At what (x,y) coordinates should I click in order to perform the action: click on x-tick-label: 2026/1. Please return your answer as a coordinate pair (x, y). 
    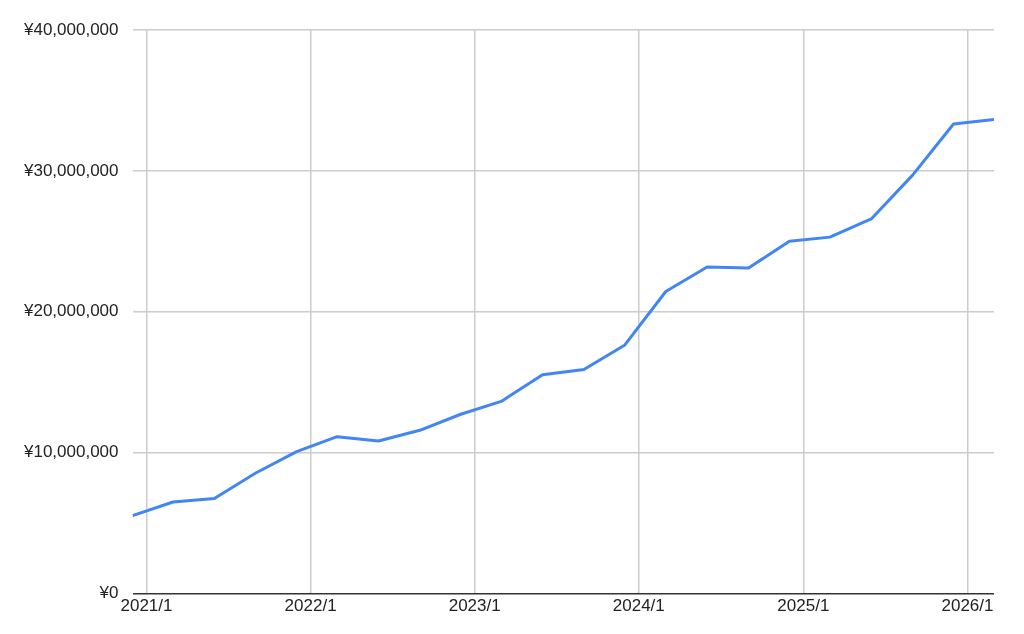
    Looking at the image, I should click on (967, 606).